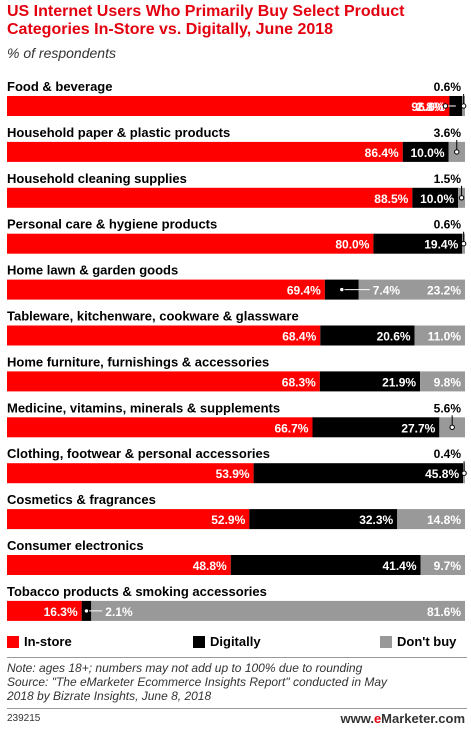  I want to click on legend: In-store Digitally Don't buy, so click(235, 644).